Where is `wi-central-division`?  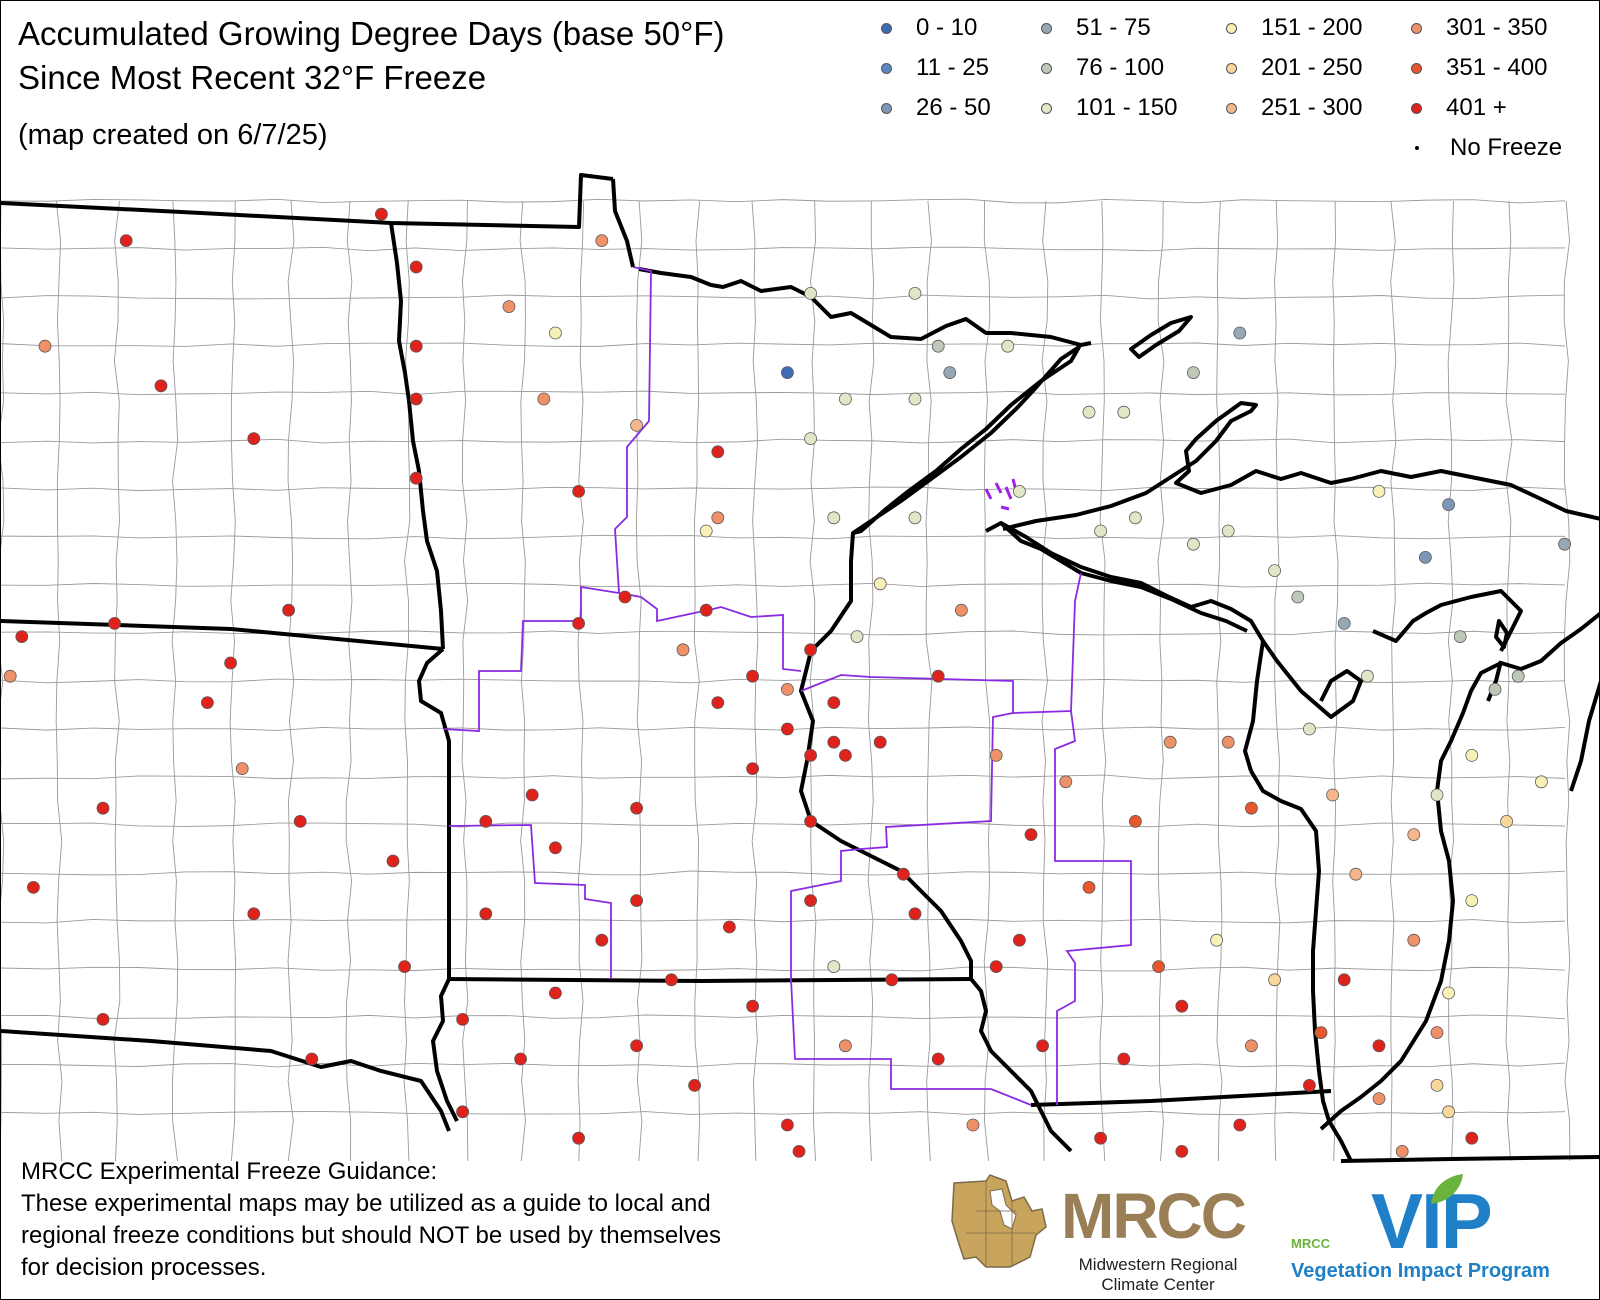
wi-central-division is located at coordinates (1093, 907).